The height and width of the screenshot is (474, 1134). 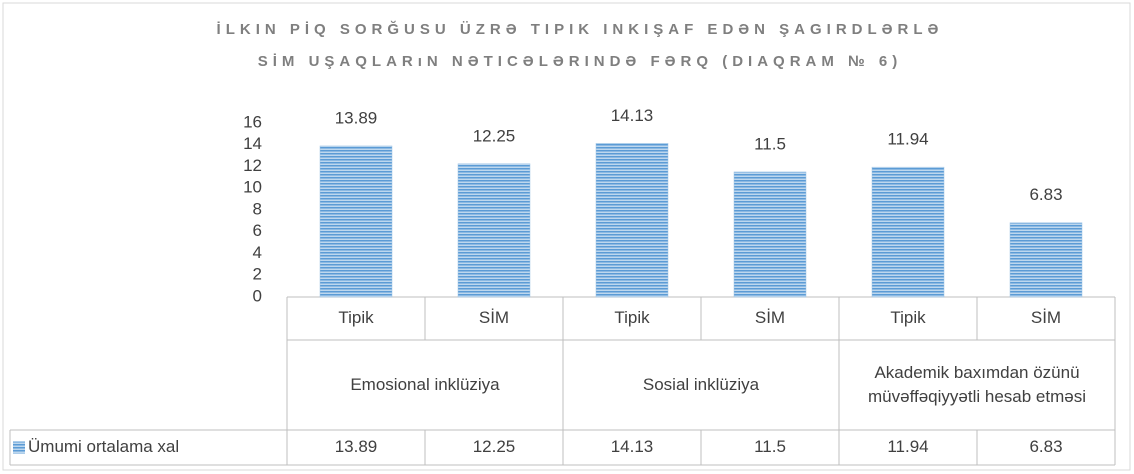 What do you see at coordinates (356, 117) in the screenshot?
I see `data-label: 13.89` at bounding box center [356, 117].